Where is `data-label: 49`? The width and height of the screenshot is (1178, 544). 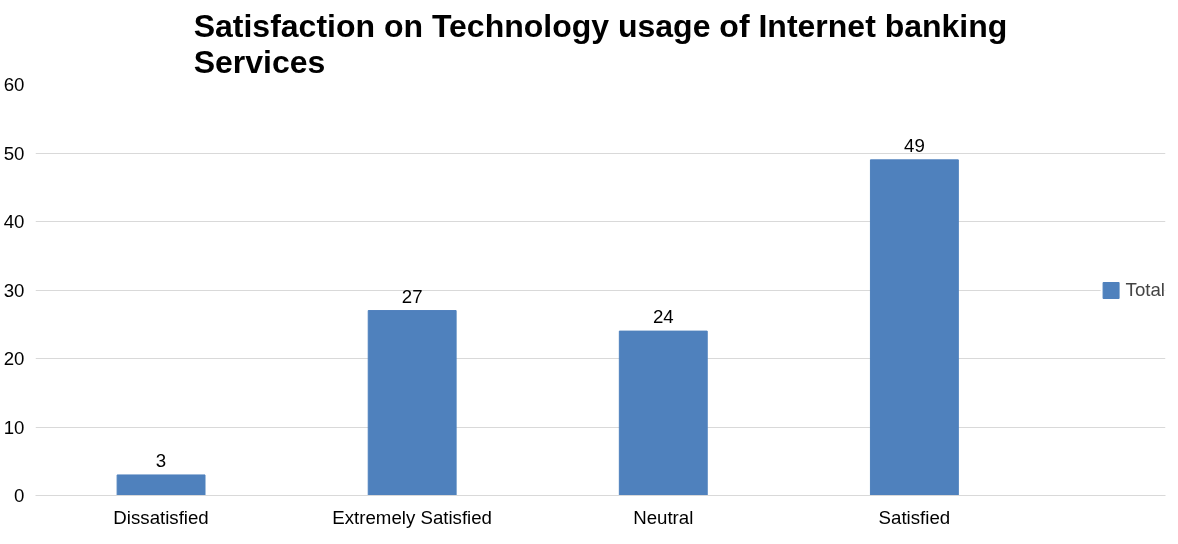
data-label: 49 is located at coordinates (914, 145).